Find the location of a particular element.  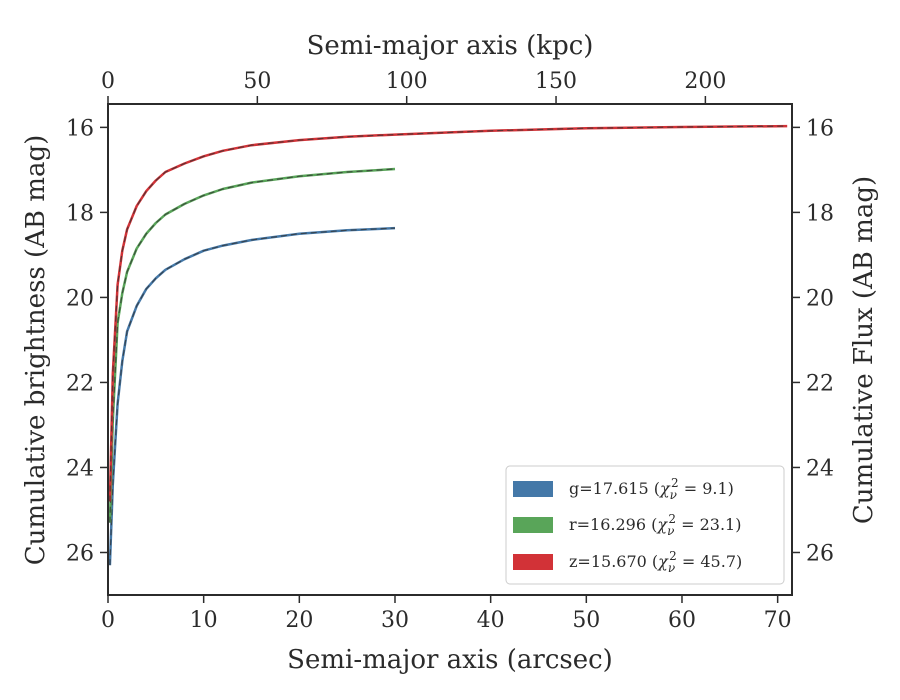

legend-label-r: r=16.296 (χν2 = 23.1) is located at coordinates (655, 525).